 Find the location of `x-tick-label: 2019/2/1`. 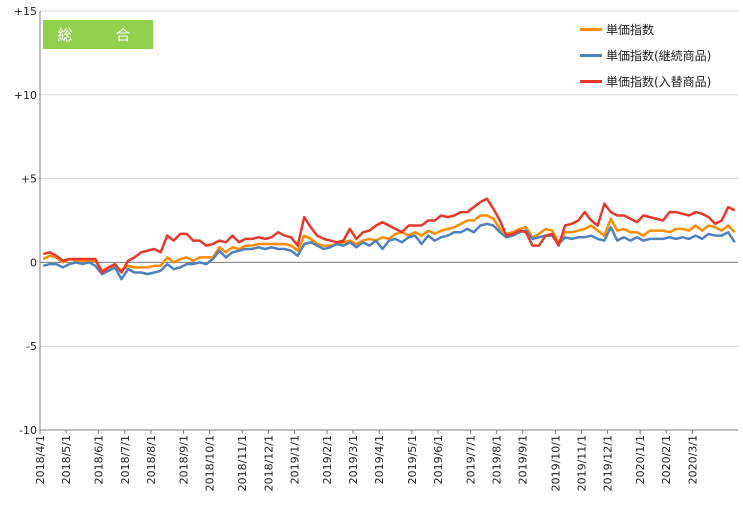

x-tick-label: 2019/2/1 is located at coordinates (327, 459).